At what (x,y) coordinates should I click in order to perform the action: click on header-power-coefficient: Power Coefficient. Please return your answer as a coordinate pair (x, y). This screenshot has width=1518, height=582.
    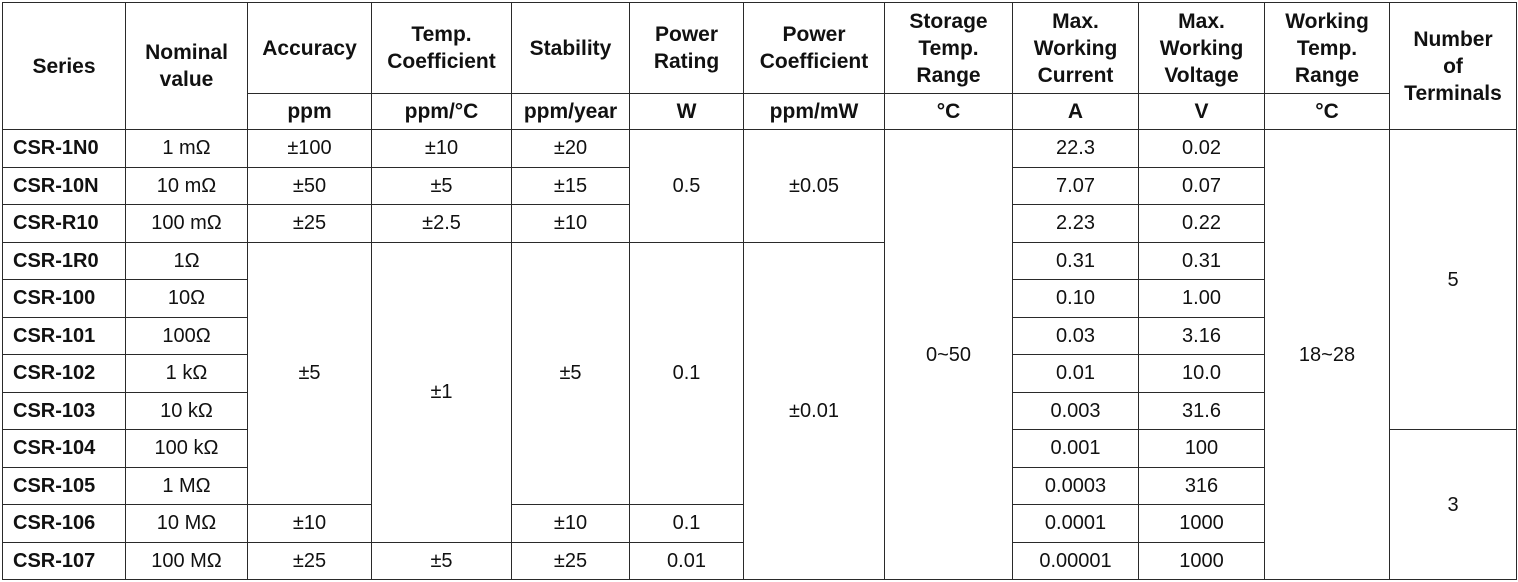
    Looking at the image, I should click on (814, 48).